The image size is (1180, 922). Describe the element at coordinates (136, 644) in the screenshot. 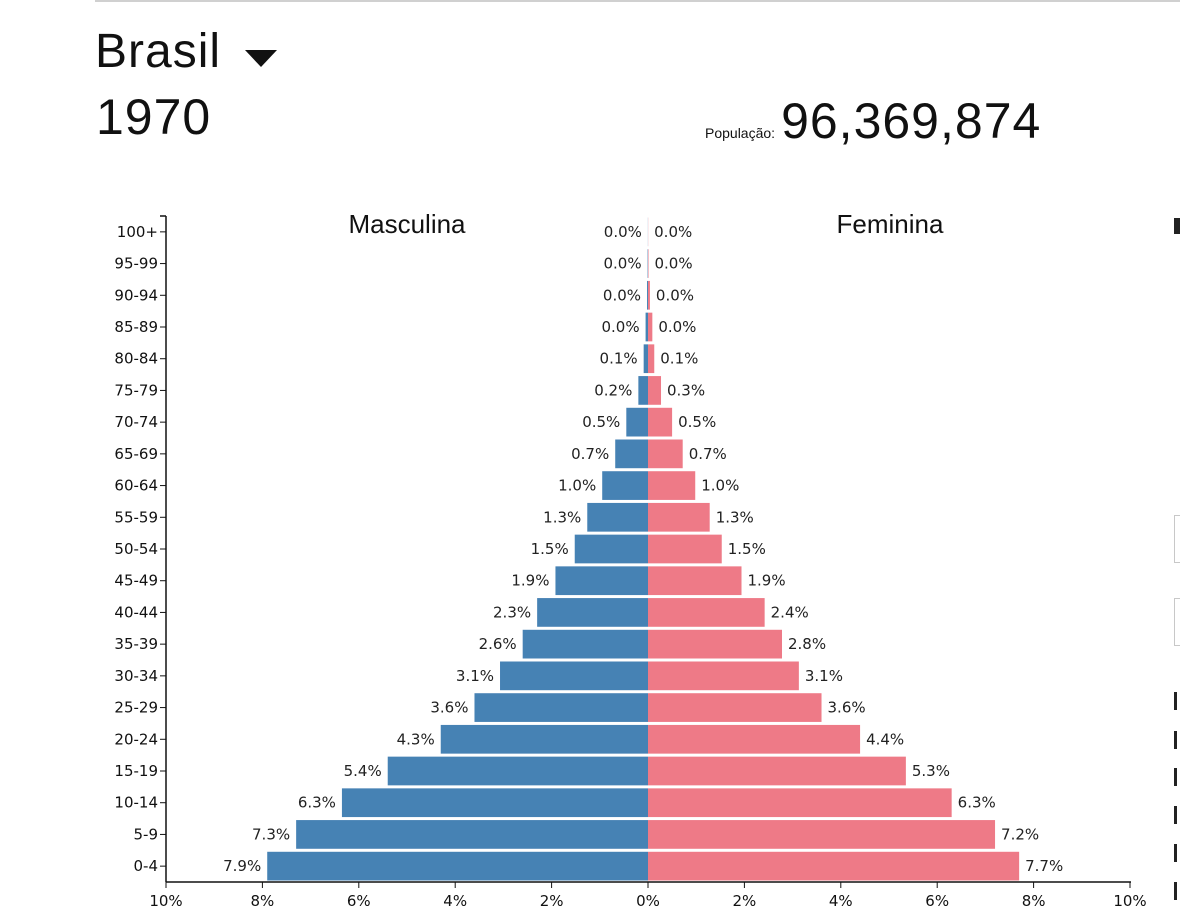

I see `y-tick-label: 35-39` at that location.